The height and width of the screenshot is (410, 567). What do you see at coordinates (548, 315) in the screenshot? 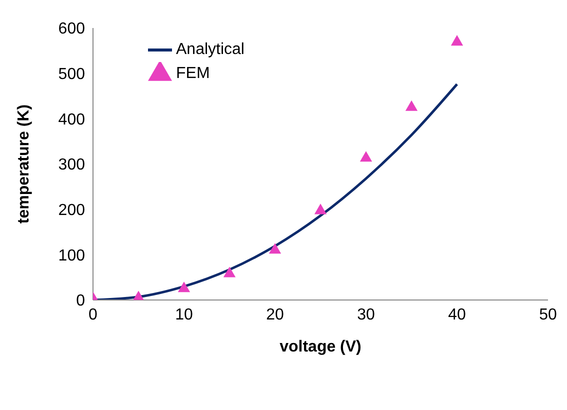
I see `x-tick-label: 50` at bounding box center [548, 315].